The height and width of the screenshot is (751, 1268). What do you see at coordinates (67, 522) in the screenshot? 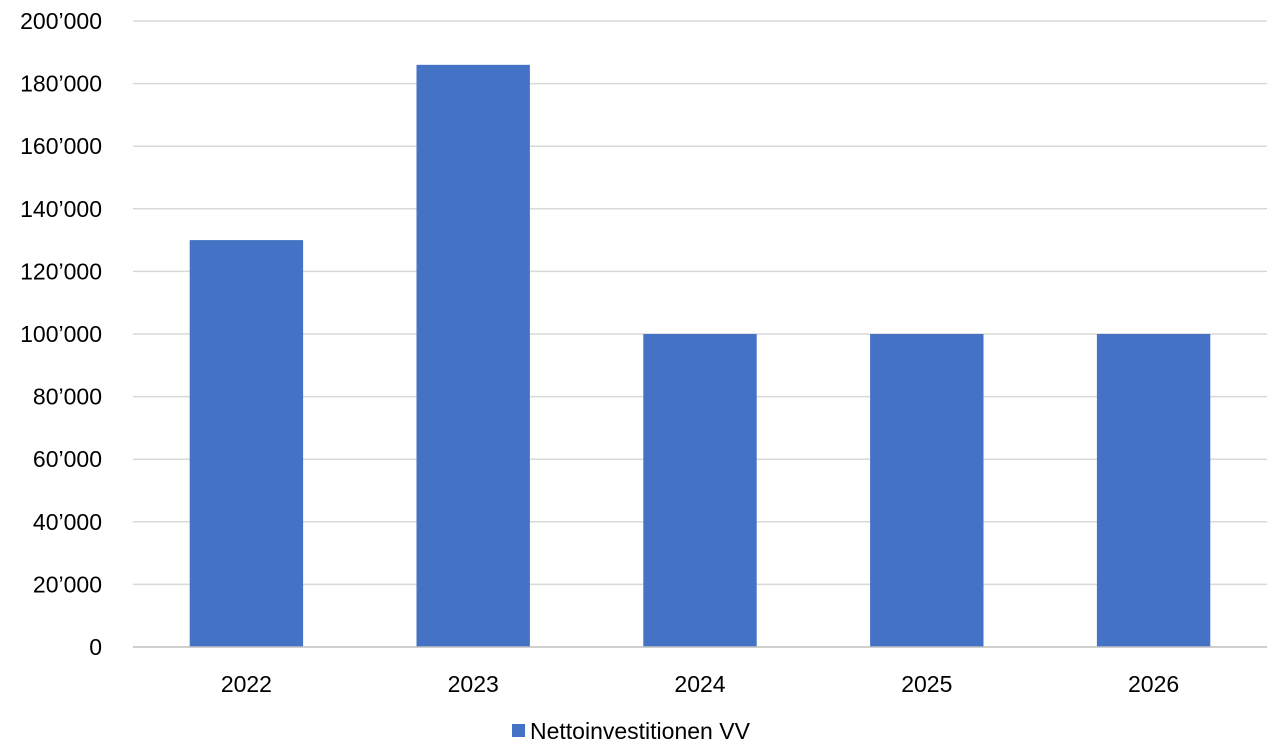
I see `y-tick-label: 40’000` at bounding box center [67, 522].